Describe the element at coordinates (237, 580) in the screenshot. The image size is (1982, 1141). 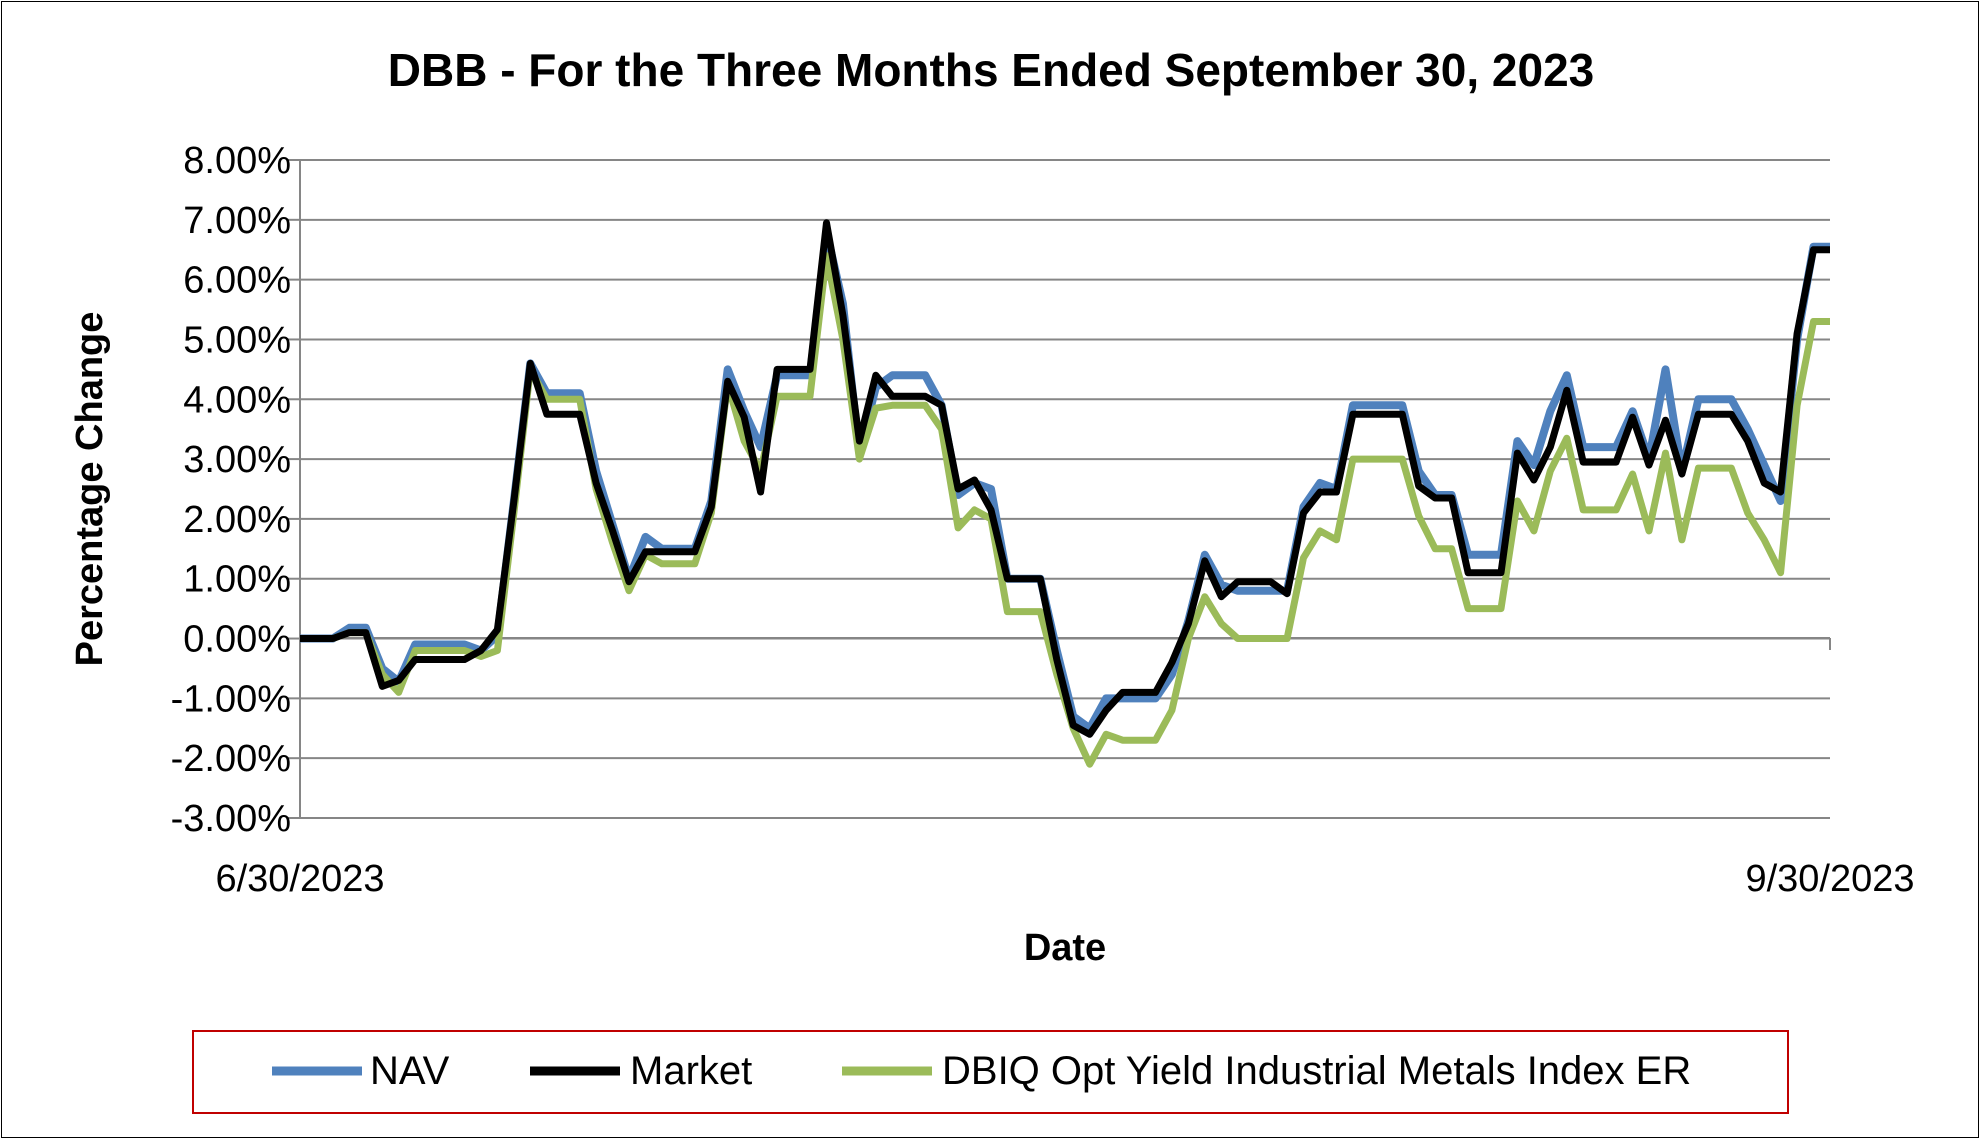
I see `y-tick-label: 1.00%` at that location.